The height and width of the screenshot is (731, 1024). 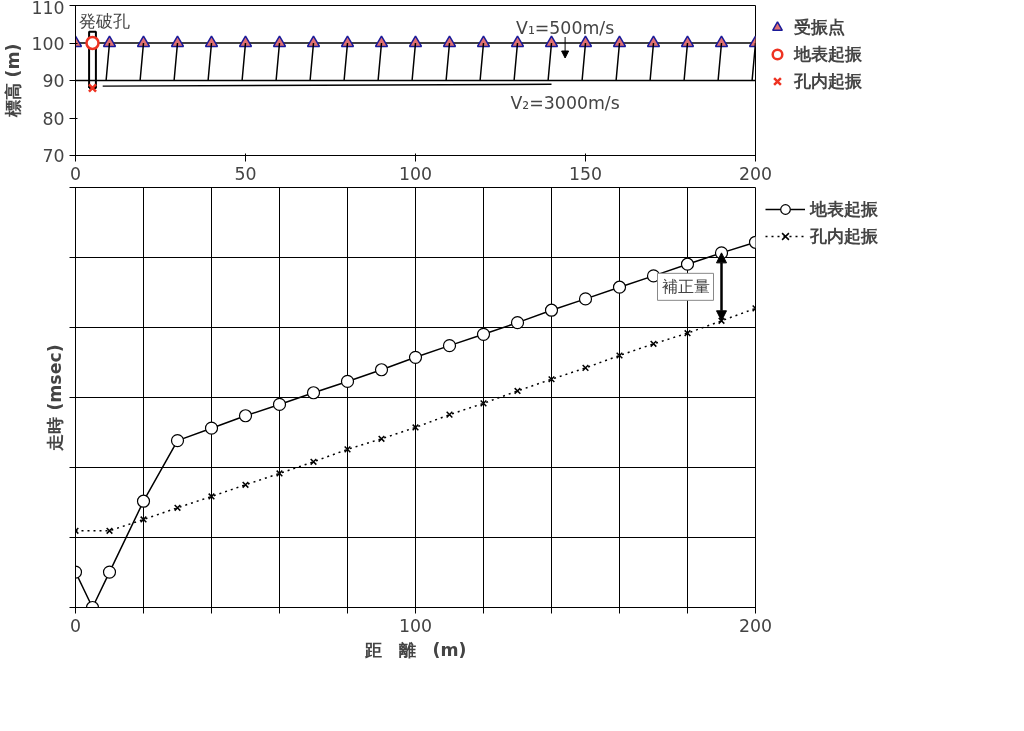 What do you see at coordinates (415, 649) in the screenshot?
I see `x-axis-title: 距 離 (m)` at bounding box center [415, 649].